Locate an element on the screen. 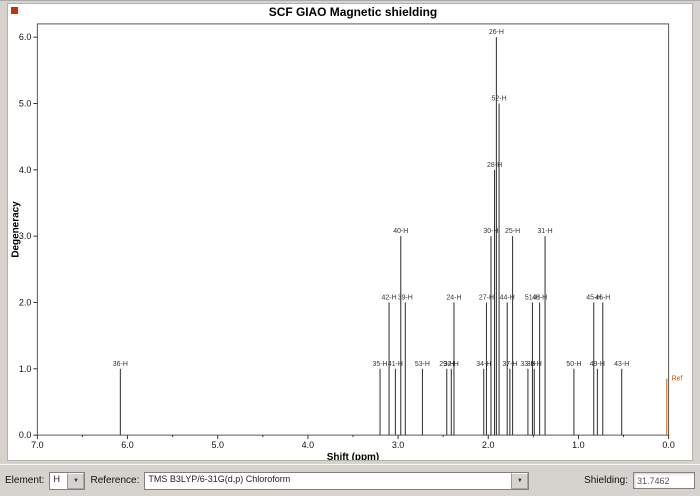 This screenshot has height=496, width=700. peak-label: 35-H is located at coordinates (380, 364).